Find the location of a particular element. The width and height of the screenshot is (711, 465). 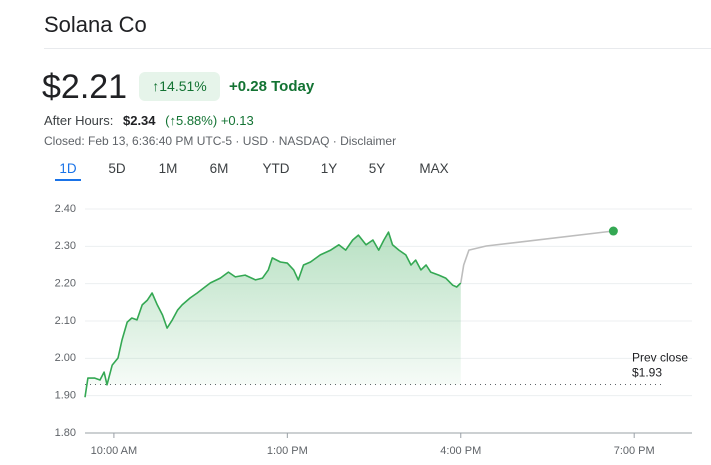

tab: MAX is located at coordinates (434, 168).